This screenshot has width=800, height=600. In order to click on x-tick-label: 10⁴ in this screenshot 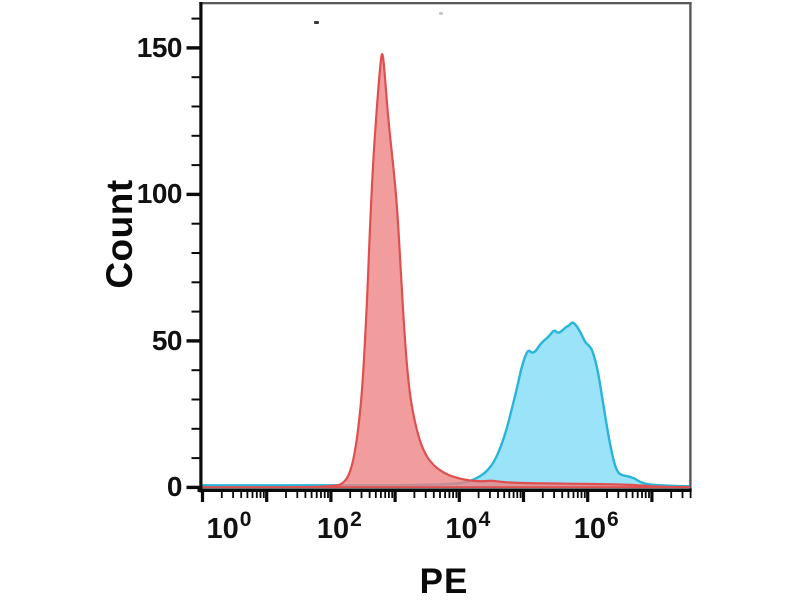, I will do `click(468, 526)`.